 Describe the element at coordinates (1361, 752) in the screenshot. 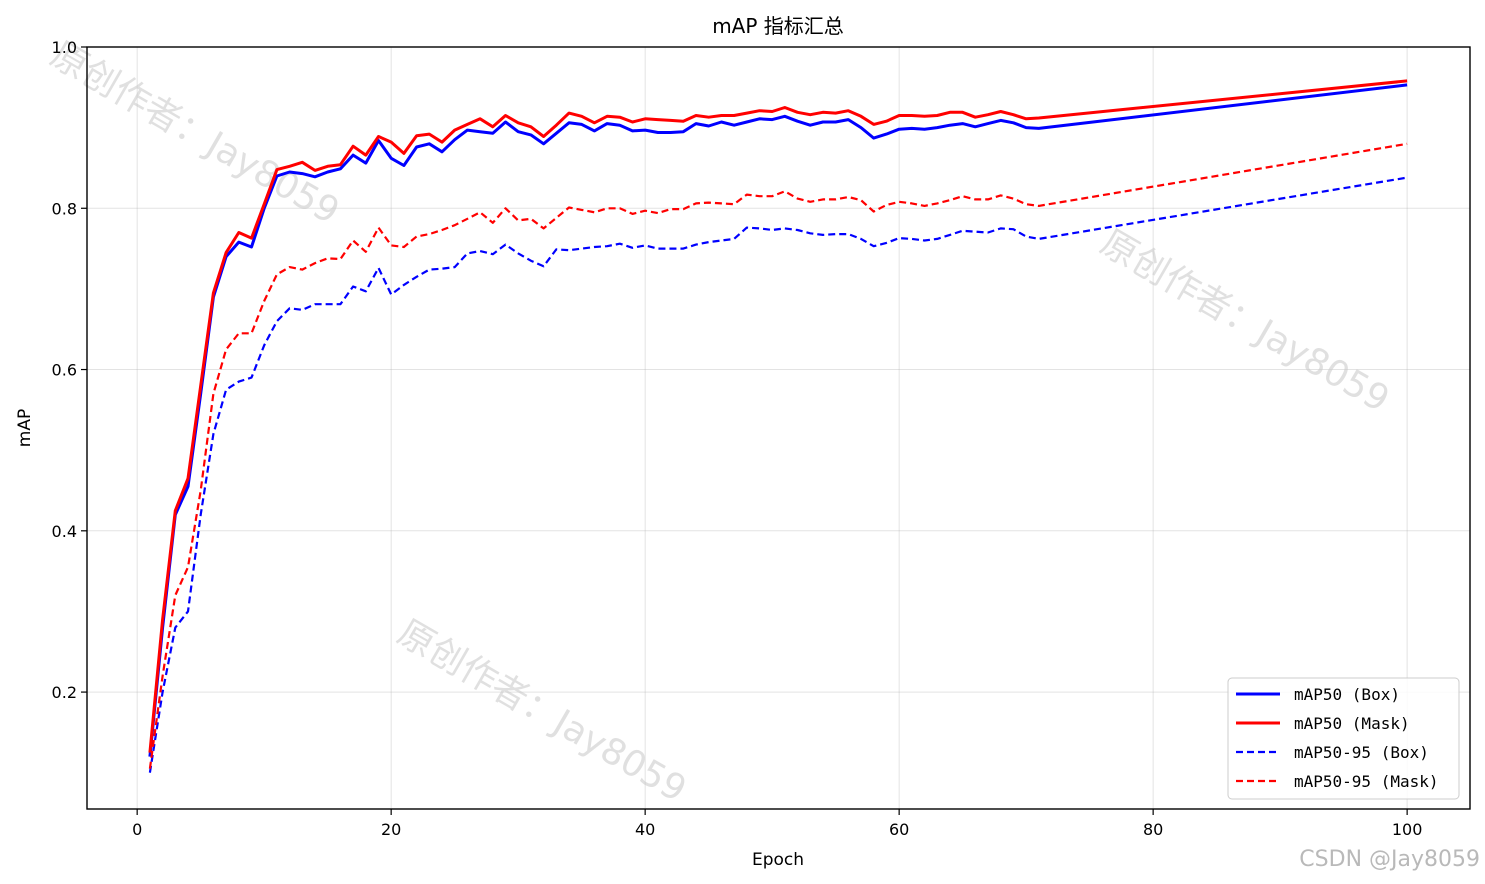

I see `legend-label: mAP50-95 (Box)` at that location.